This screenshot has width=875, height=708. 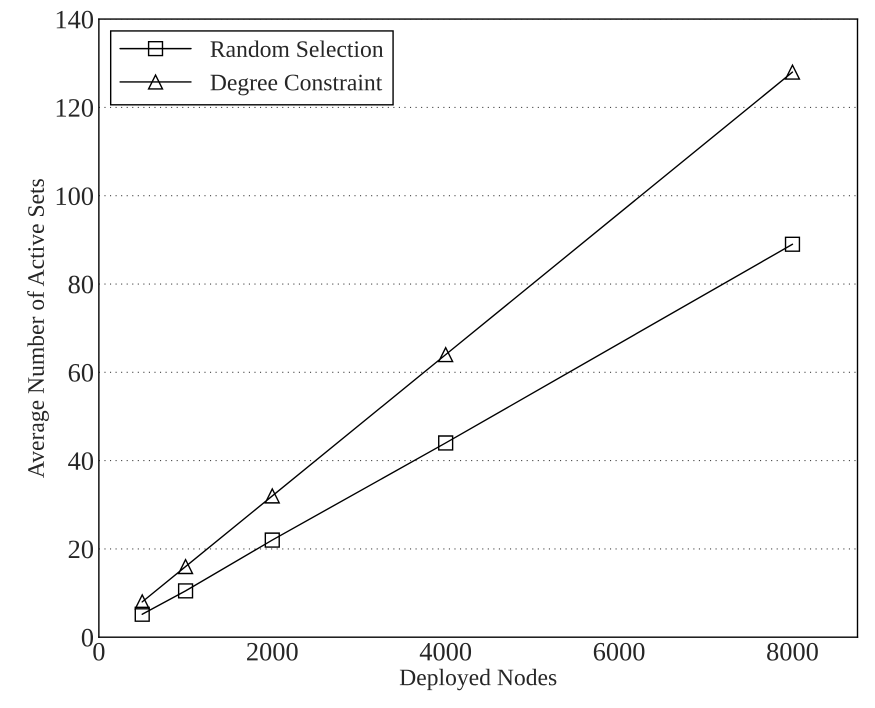 What do you see at coordinates (297, 49) in the screenshot?
I see `legend-label: Random Selection` at bounding box center [297, 49].